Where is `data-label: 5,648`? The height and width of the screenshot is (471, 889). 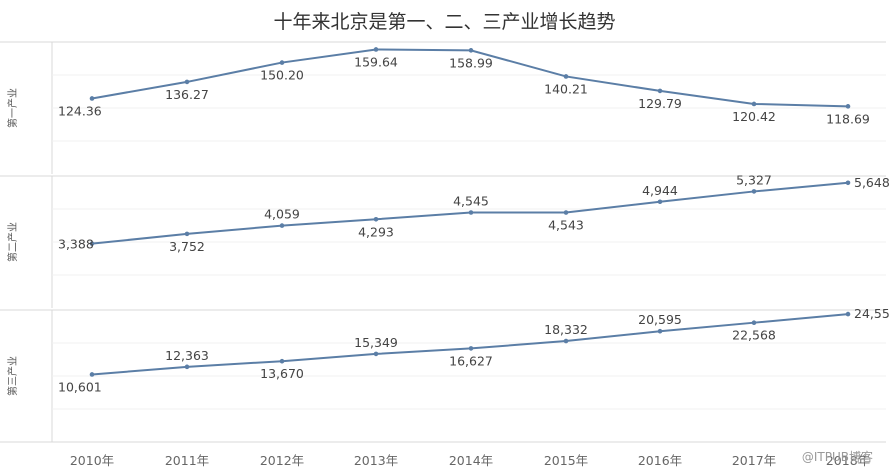
data-label: 5,648 is located at coordinates (871, 182).